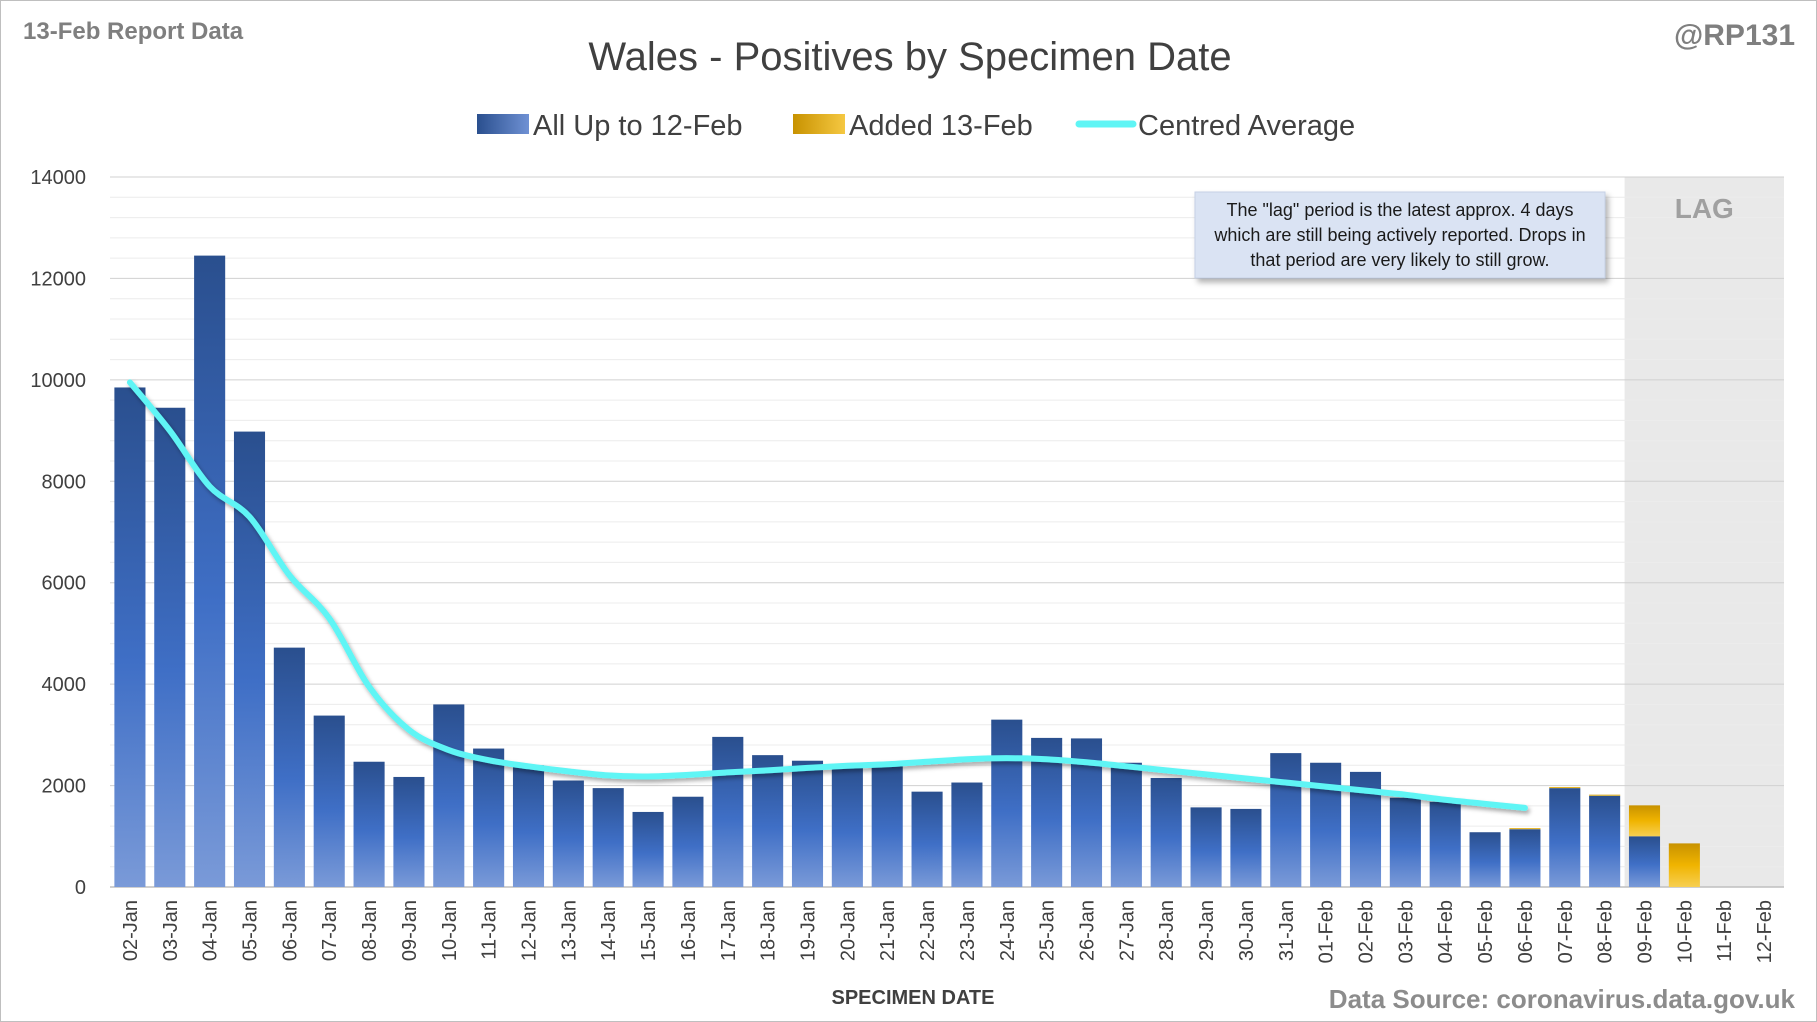 This screenshot has height=1022, width=1817. I want to click on lag-annotation, so click(1400, 235).